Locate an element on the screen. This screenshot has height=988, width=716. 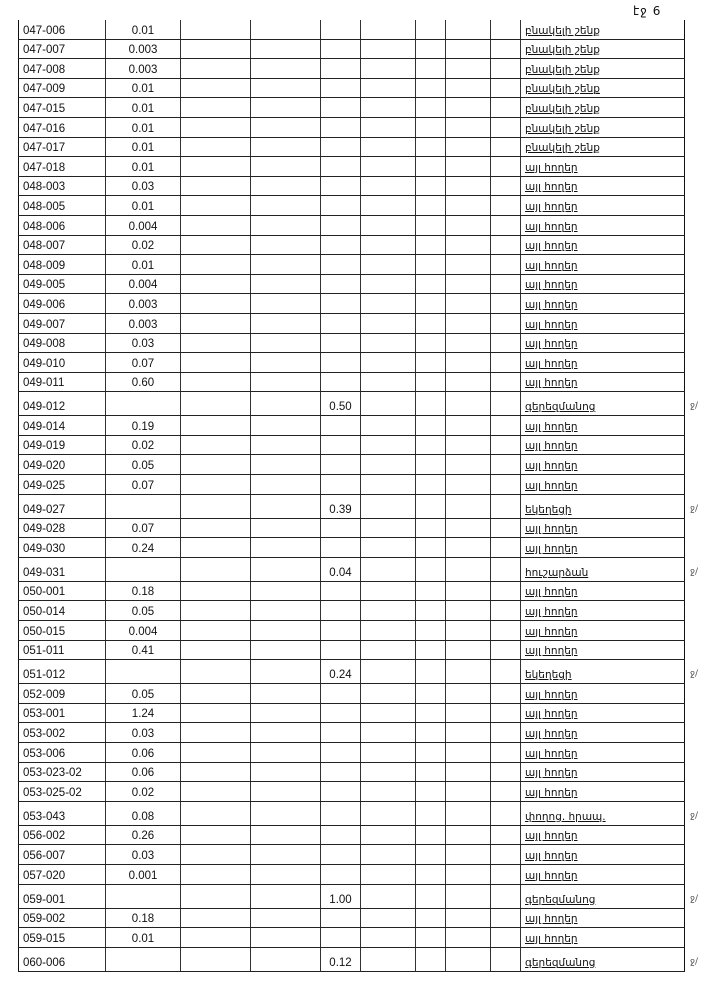
parcel-id-cell: 049-030 is located at coordinates (61, 547).